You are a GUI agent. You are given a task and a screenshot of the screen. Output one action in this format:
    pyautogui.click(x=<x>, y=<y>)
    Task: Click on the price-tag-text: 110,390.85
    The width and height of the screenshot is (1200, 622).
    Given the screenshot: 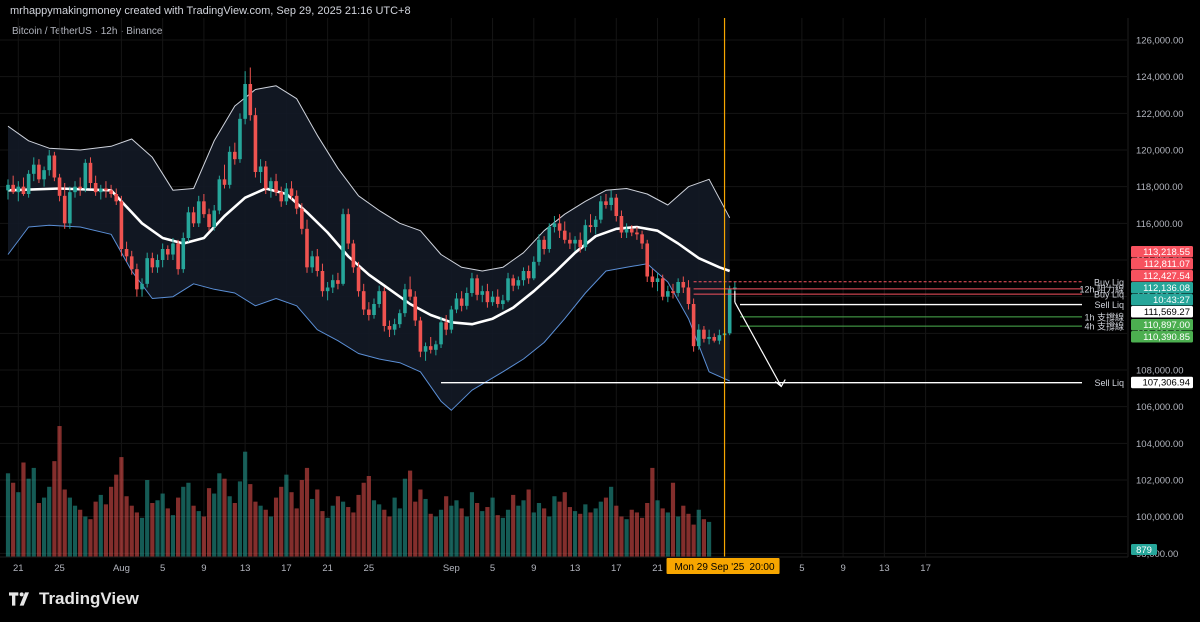 What is the action you would take?
    pyautogui.click(x=1166, y=337)
    